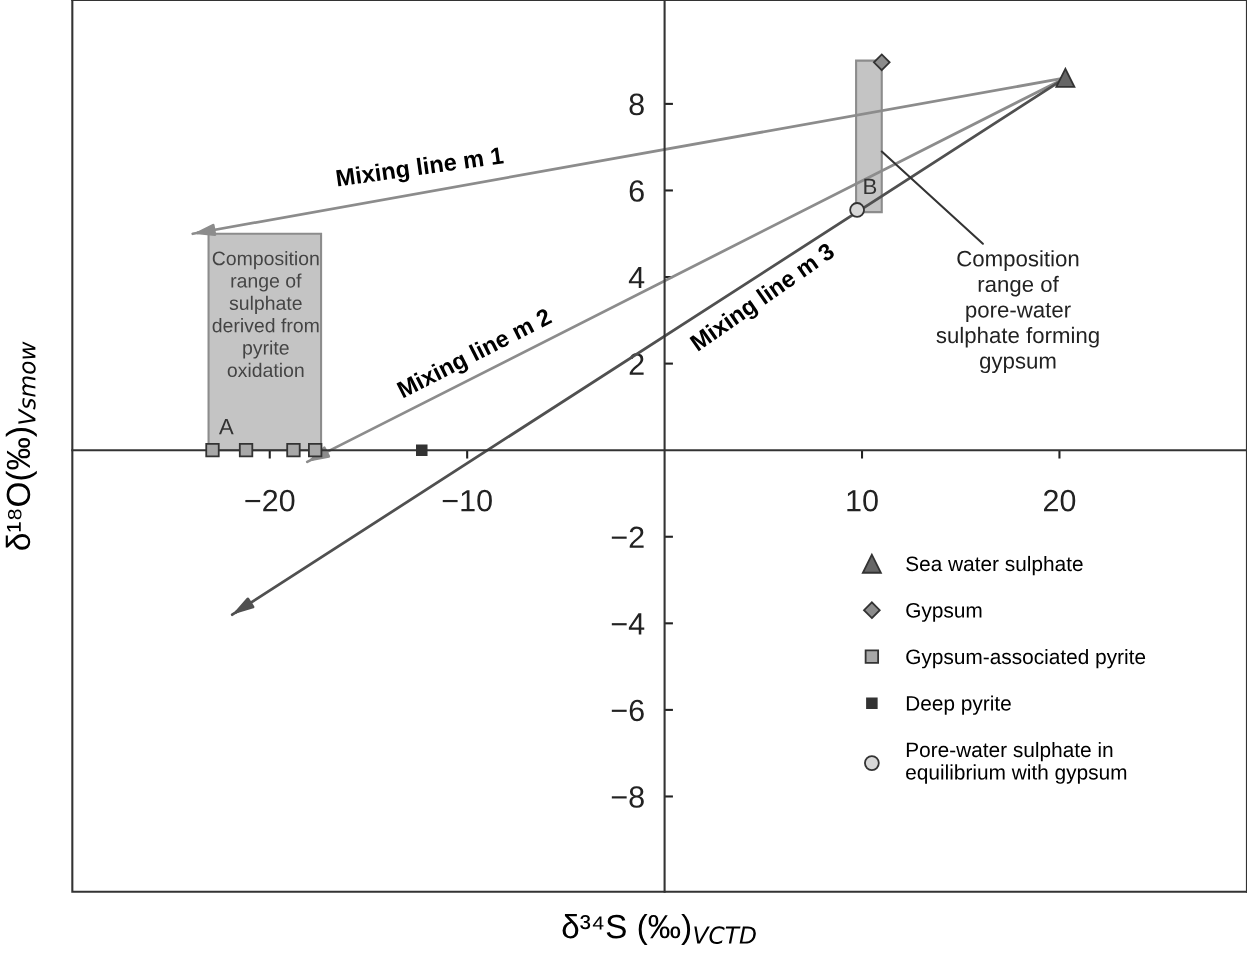  I want to click on legend-label: Deep pyrite, so click(958, 705).